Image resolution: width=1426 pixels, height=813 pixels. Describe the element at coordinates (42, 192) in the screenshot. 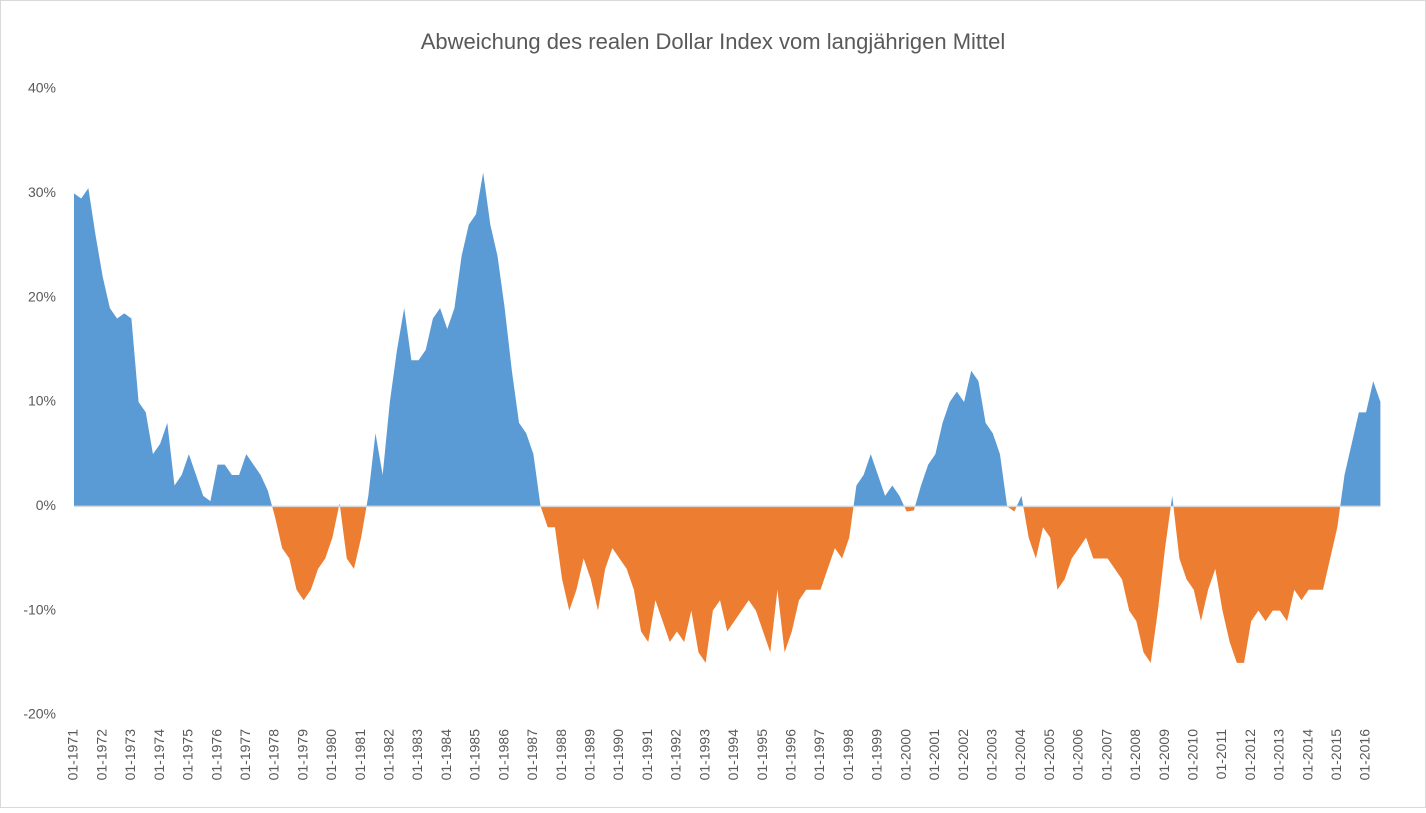

I see `y-tick-label: 30%` at that location.